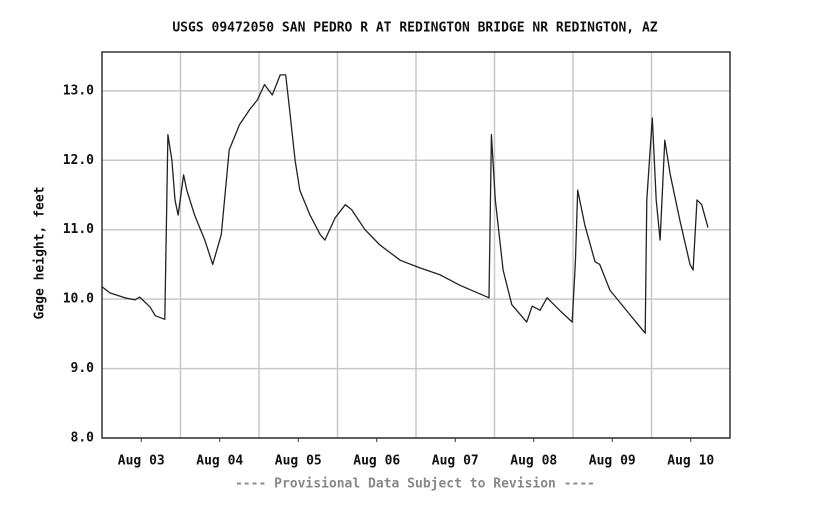  Describe the element at coordinates (455, 461) in the screenshot. I see `x-tick-label: Aug 07` at that location.